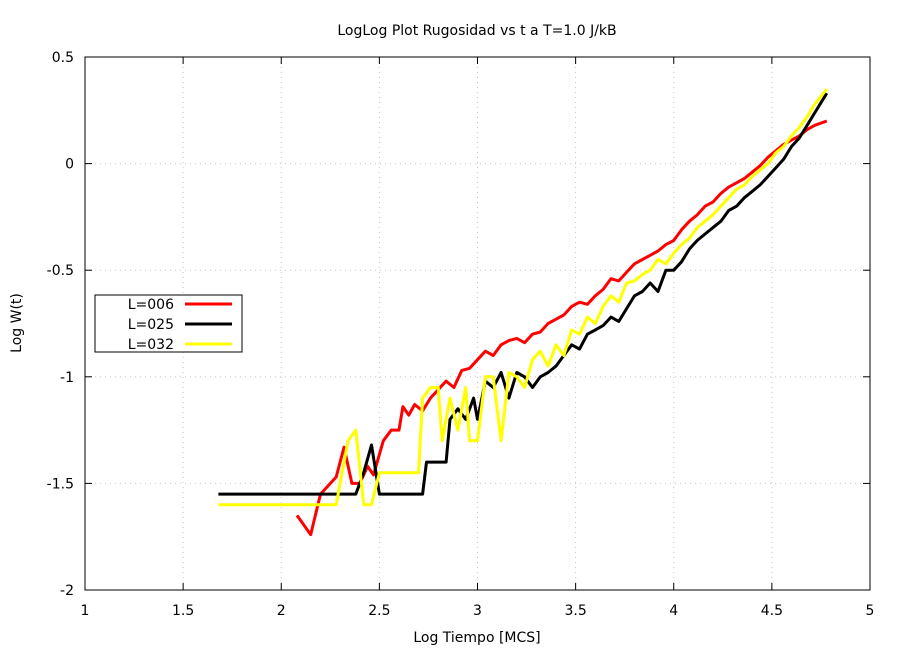 This screenshot has width=900, height=650. What do you see at coordinates (476, 31) in the screenshot?
I see `chart-title: LogLog Plot Rugosidad vs t a T=1.0 J/kB` at bounding box center [476, 31].